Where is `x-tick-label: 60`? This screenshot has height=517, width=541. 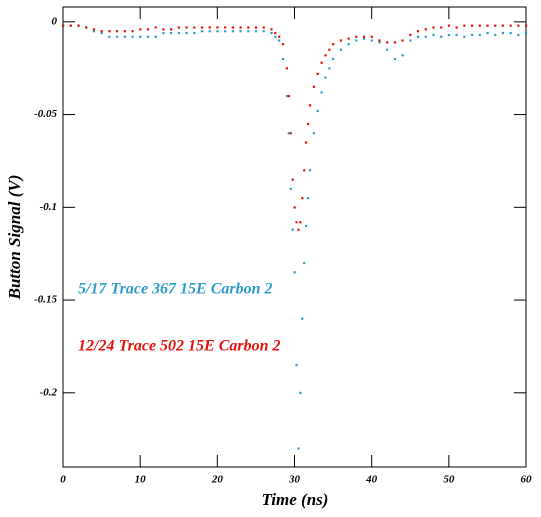 x-tick-label: 60 is located at coordinates (527, 480).